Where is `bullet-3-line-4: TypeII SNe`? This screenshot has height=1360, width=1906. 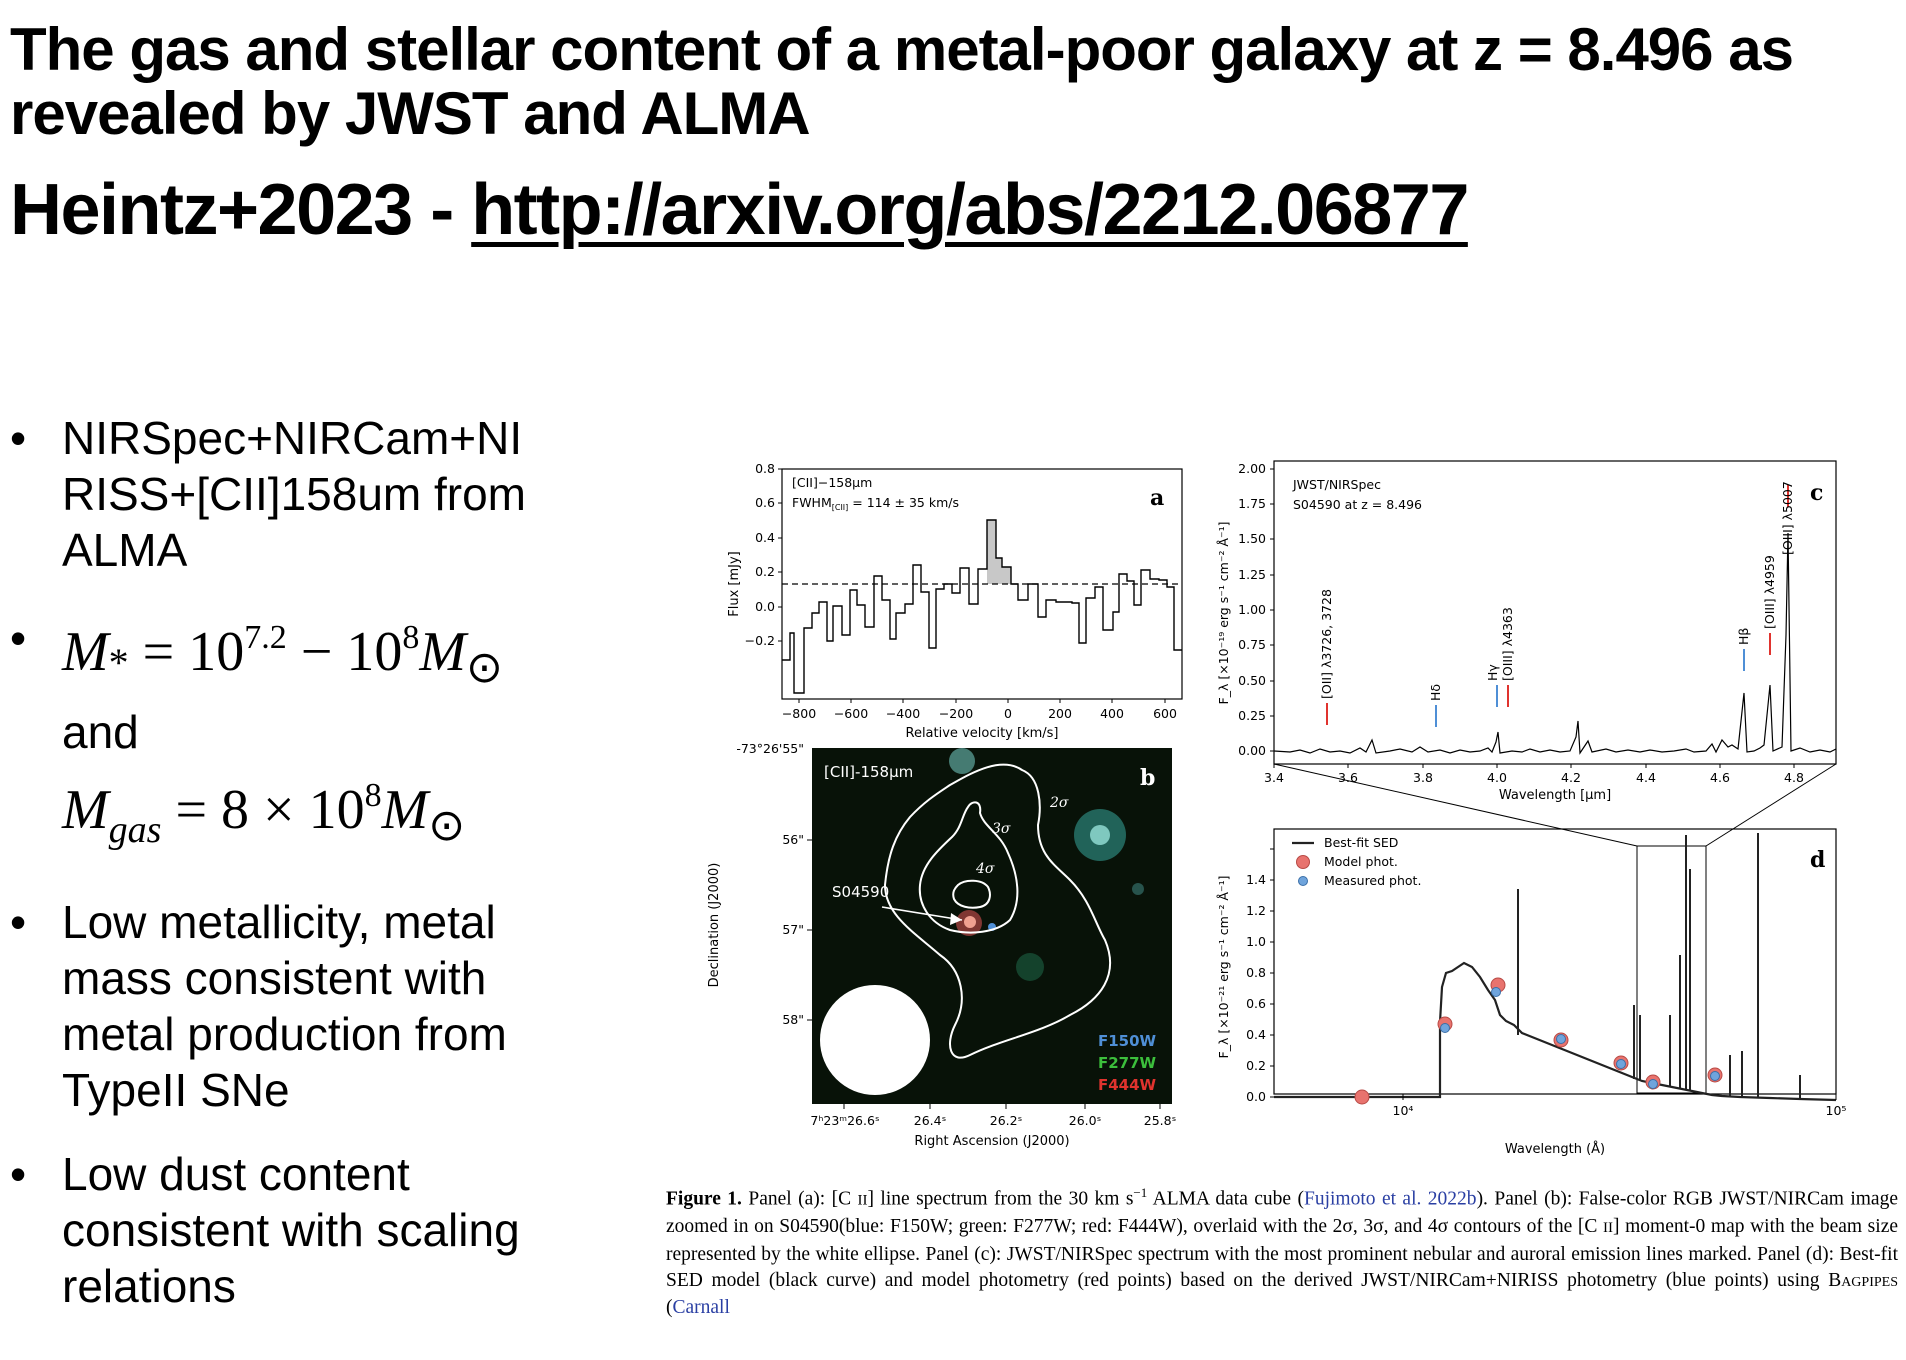 bullet-3-line-4: TypeII SNe is located at coordinates (176, 1090).